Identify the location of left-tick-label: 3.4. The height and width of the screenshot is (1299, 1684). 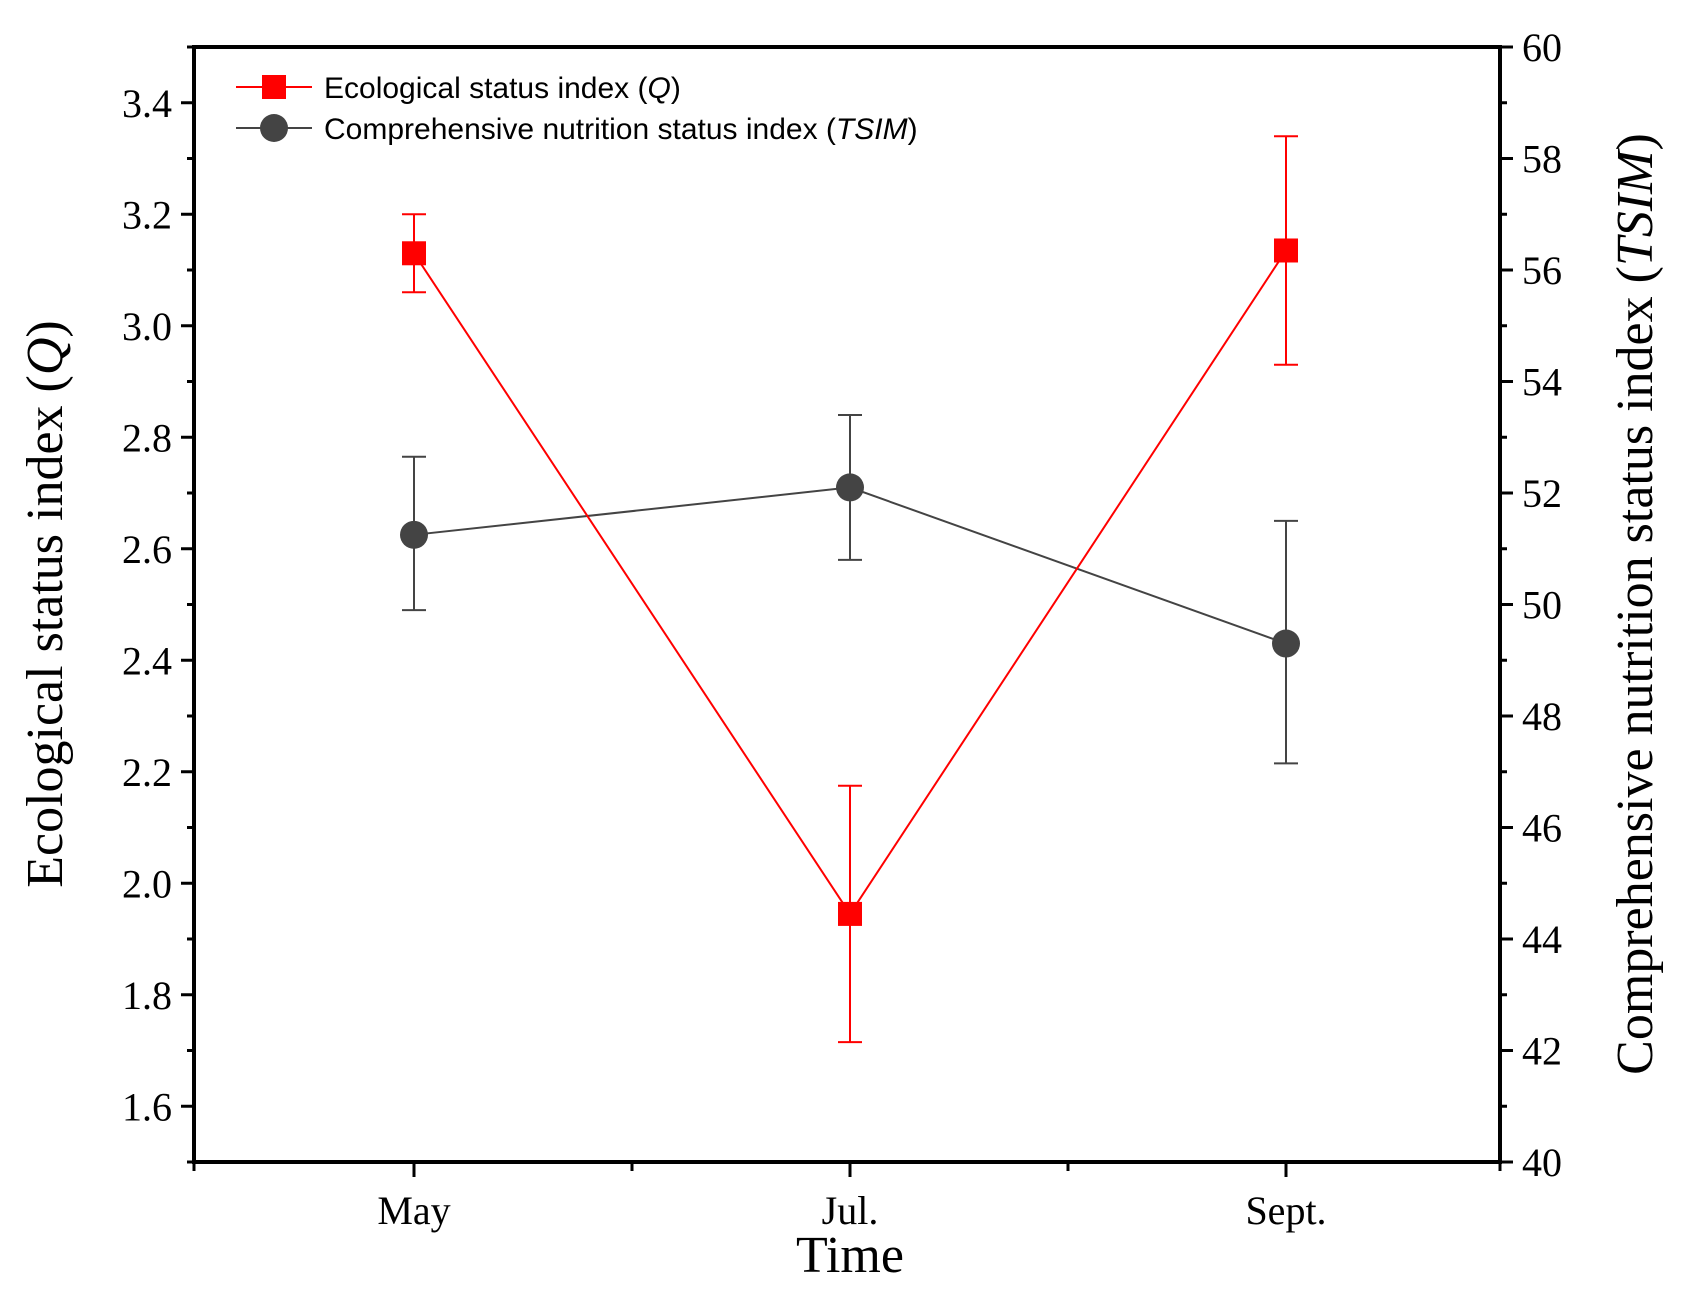
(147, 103).